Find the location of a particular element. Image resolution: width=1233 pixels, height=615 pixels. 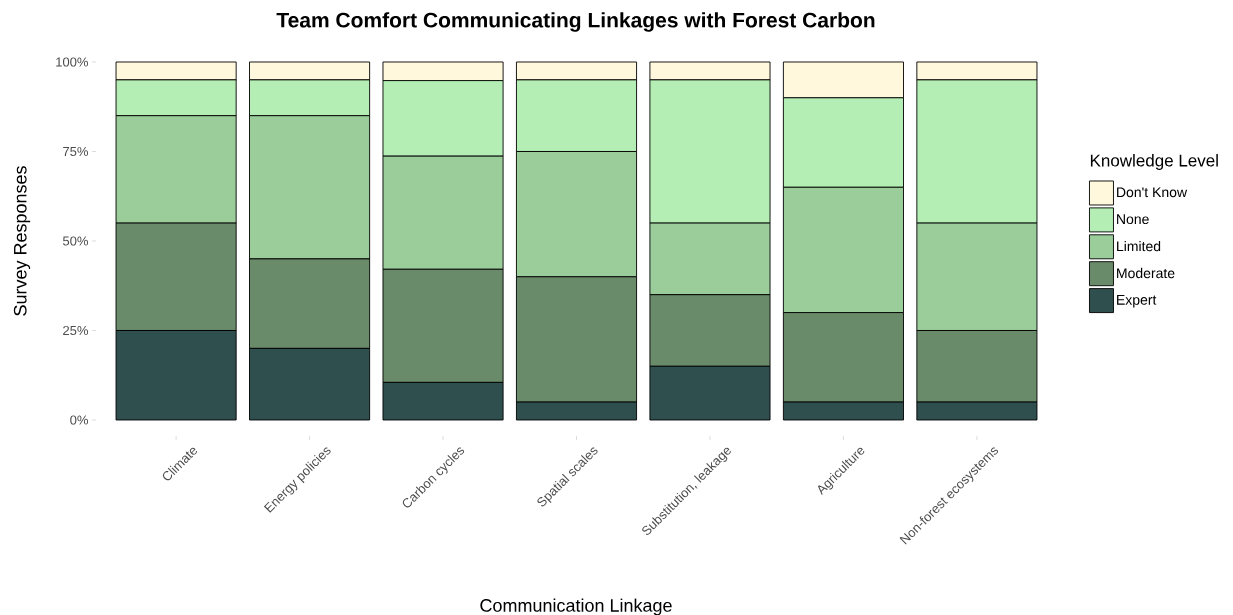

y-tick-label: 25% is located at coordinates (76, 330).